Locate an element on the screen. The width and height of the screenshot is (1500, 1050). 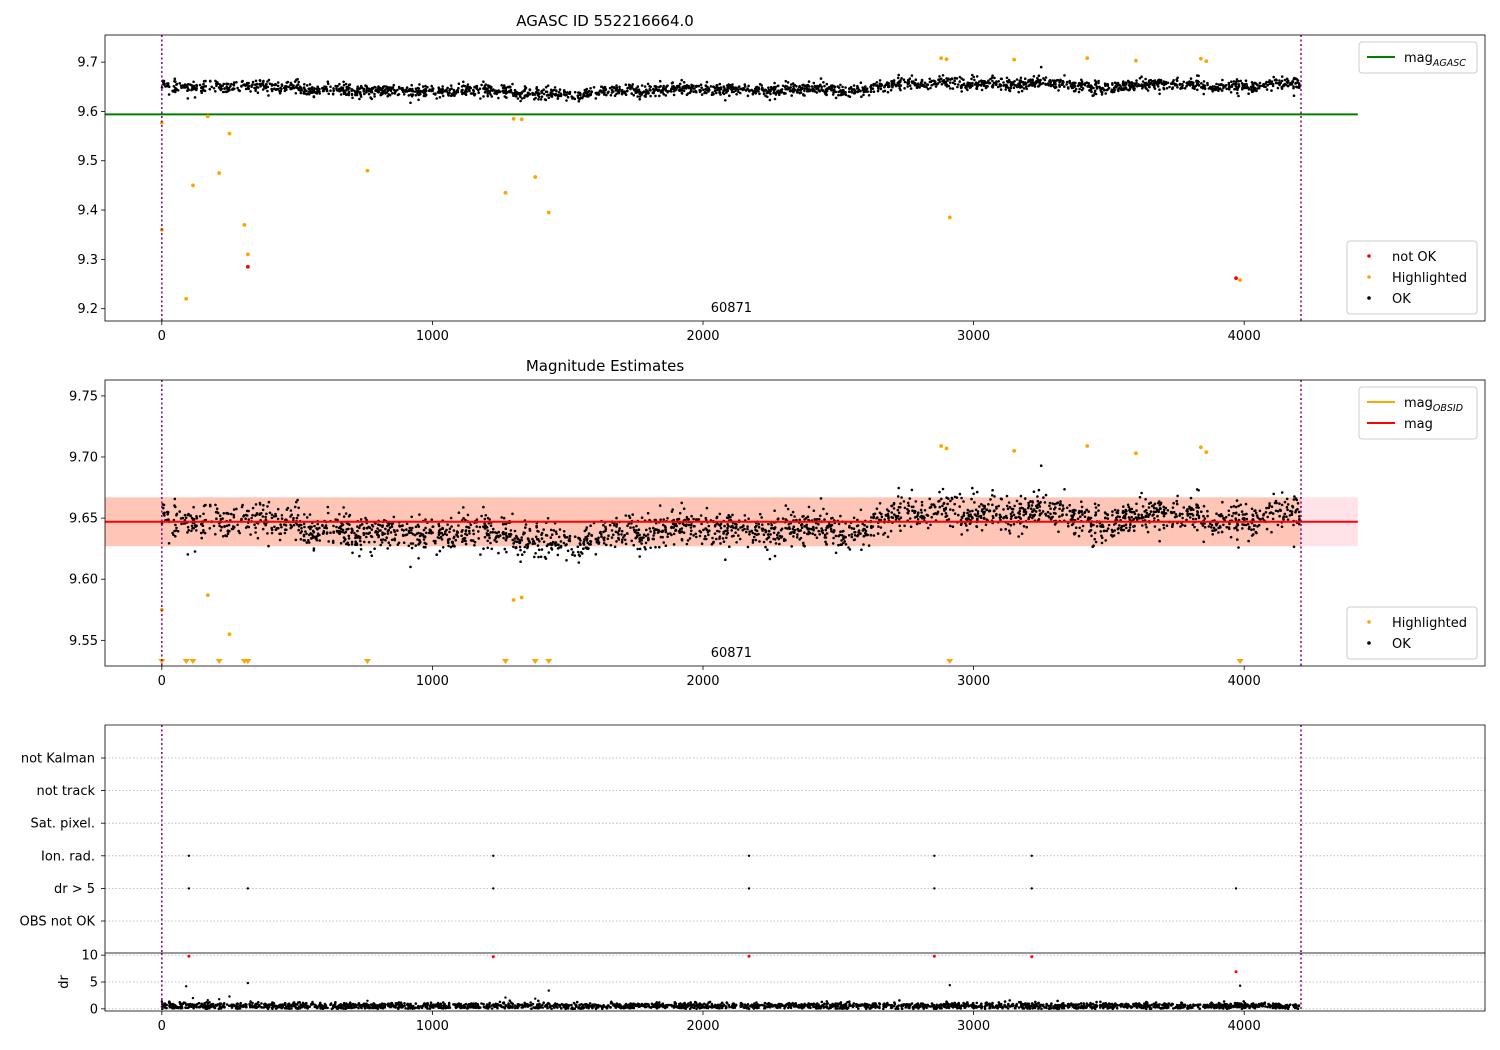
middle-legend-subscript: OBSID is located at coordinates (1448, 408).